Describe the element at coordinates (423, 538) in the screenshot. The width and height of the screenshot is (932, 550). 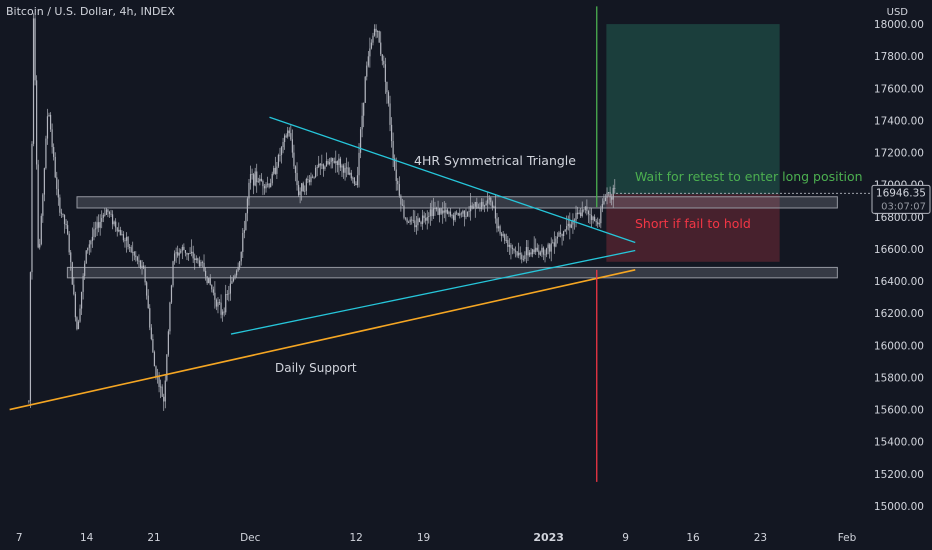
I see `x-tick-label: 19` at that location.